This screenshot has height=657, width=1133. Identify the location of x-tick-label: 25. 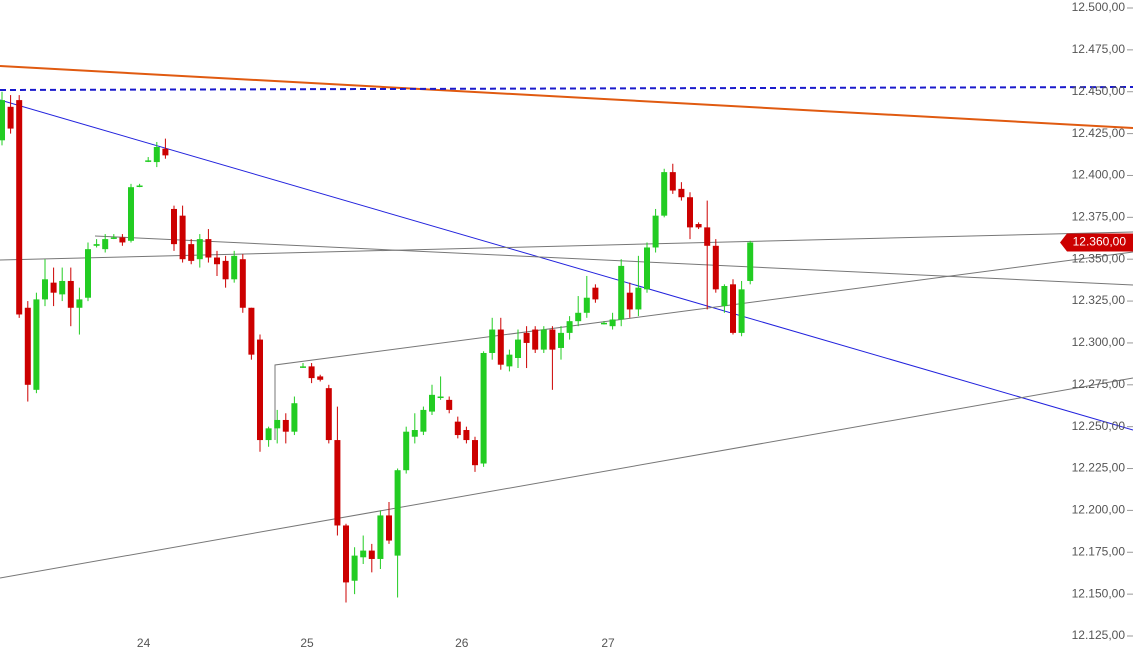
(307, 643).